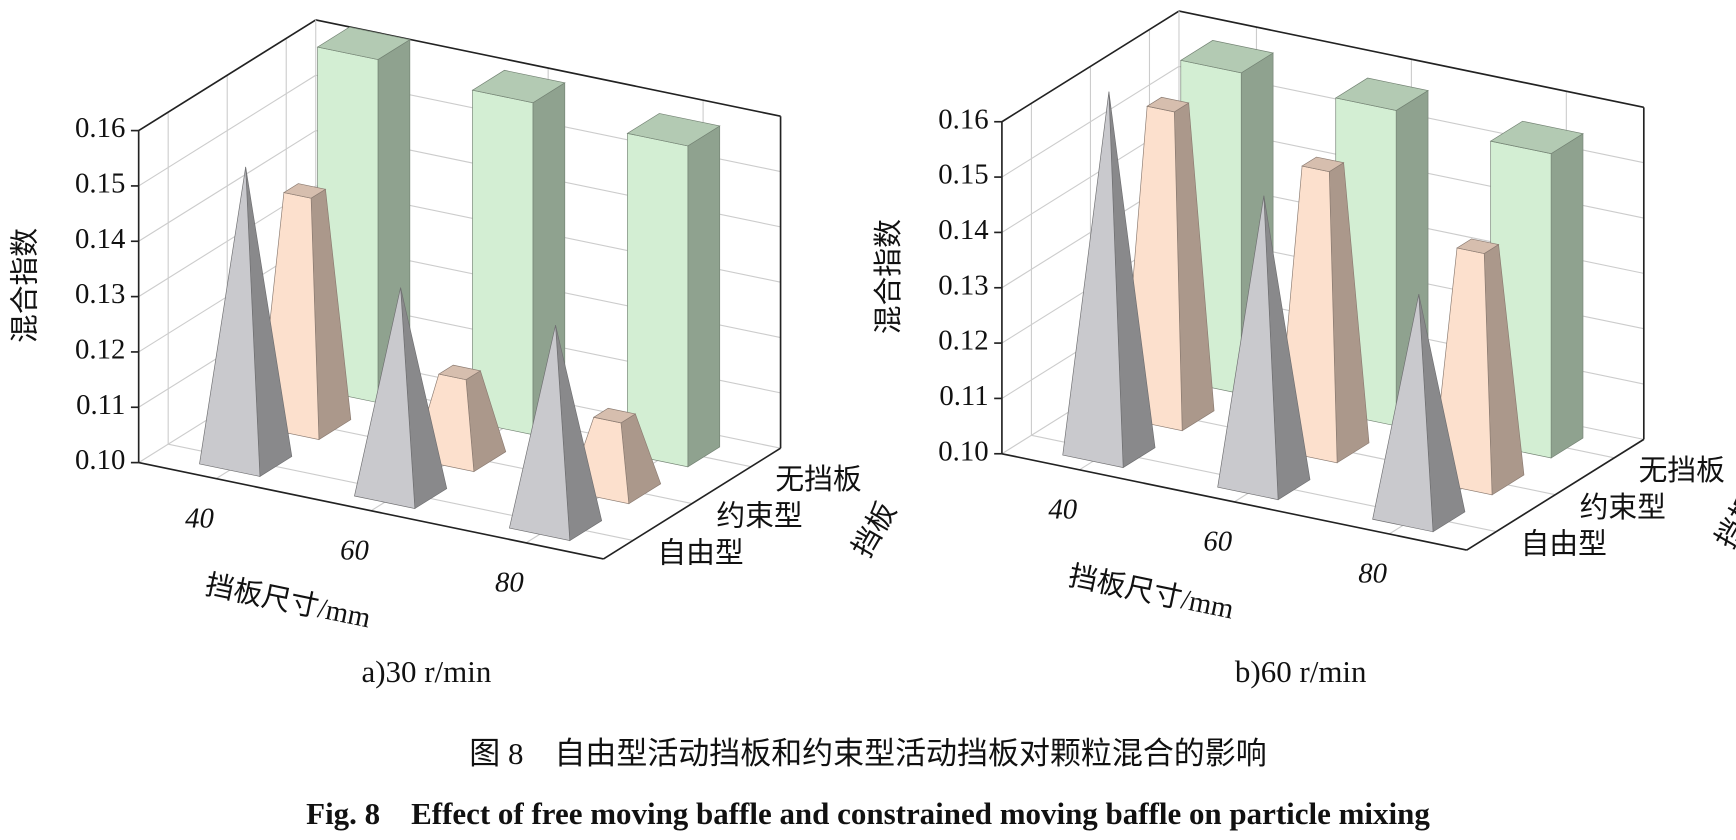 Image resolution: width=1736 pixels, height=840 pixels. I want to click on subtitle: b)60 r/min, so click(1301, 671).